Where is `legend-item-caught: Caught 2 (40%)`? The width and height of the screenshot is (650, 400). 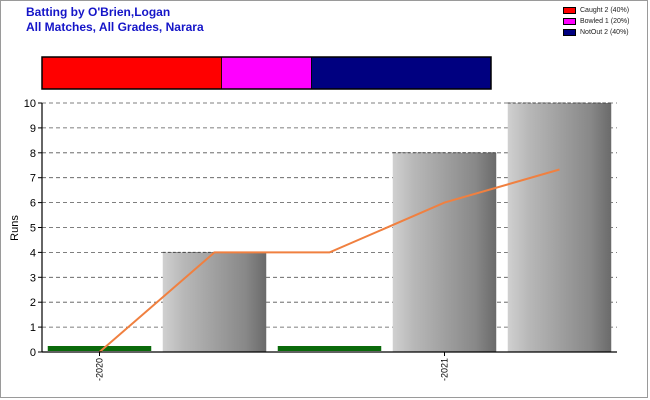 legend-item-caught: Caught 2 (40%) is located at coordinates (596, 10).